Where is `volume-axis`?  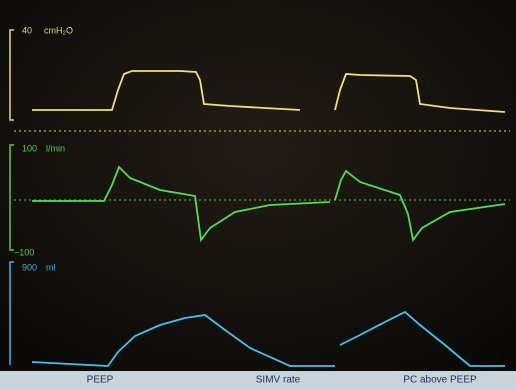 volume-axis is located at coordinates (11, 313).